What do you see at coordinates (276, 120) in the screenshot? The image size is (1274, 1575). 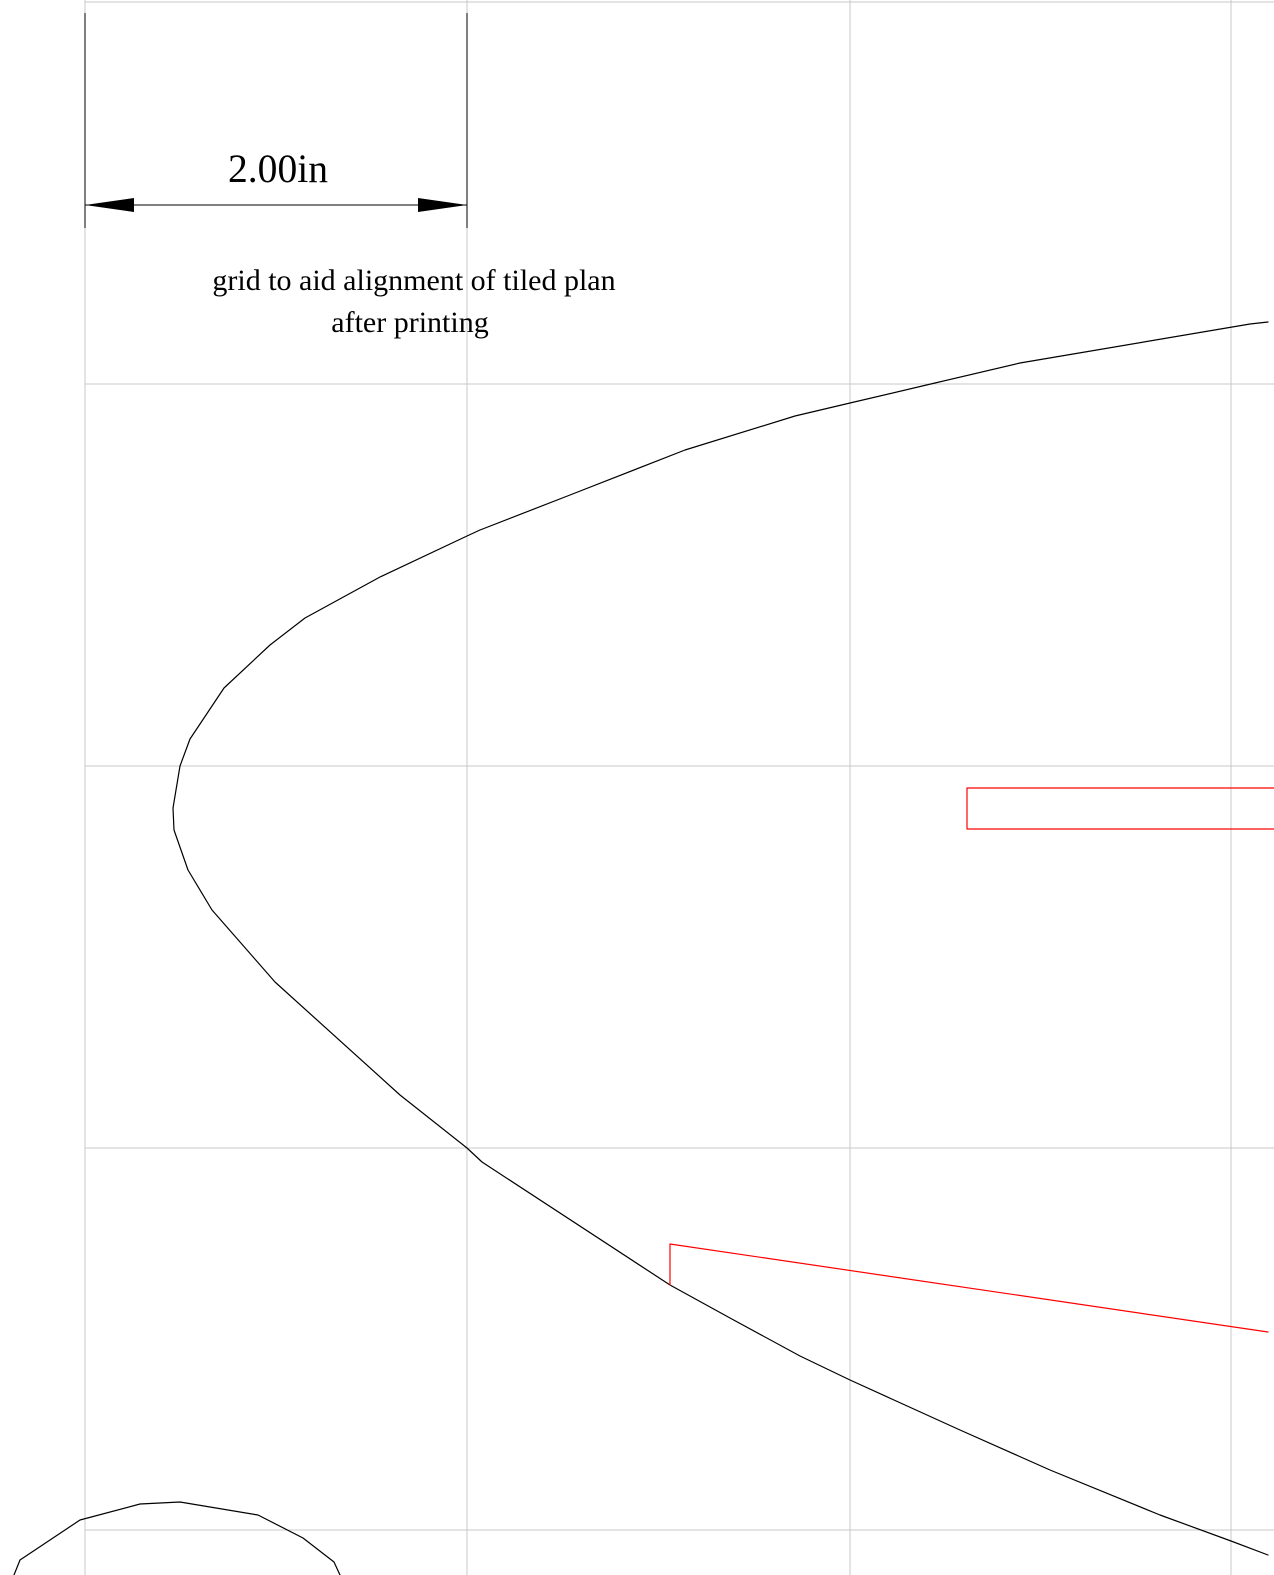 I see `scale-dimension: 2.00in` at bounding box center [276, 120].